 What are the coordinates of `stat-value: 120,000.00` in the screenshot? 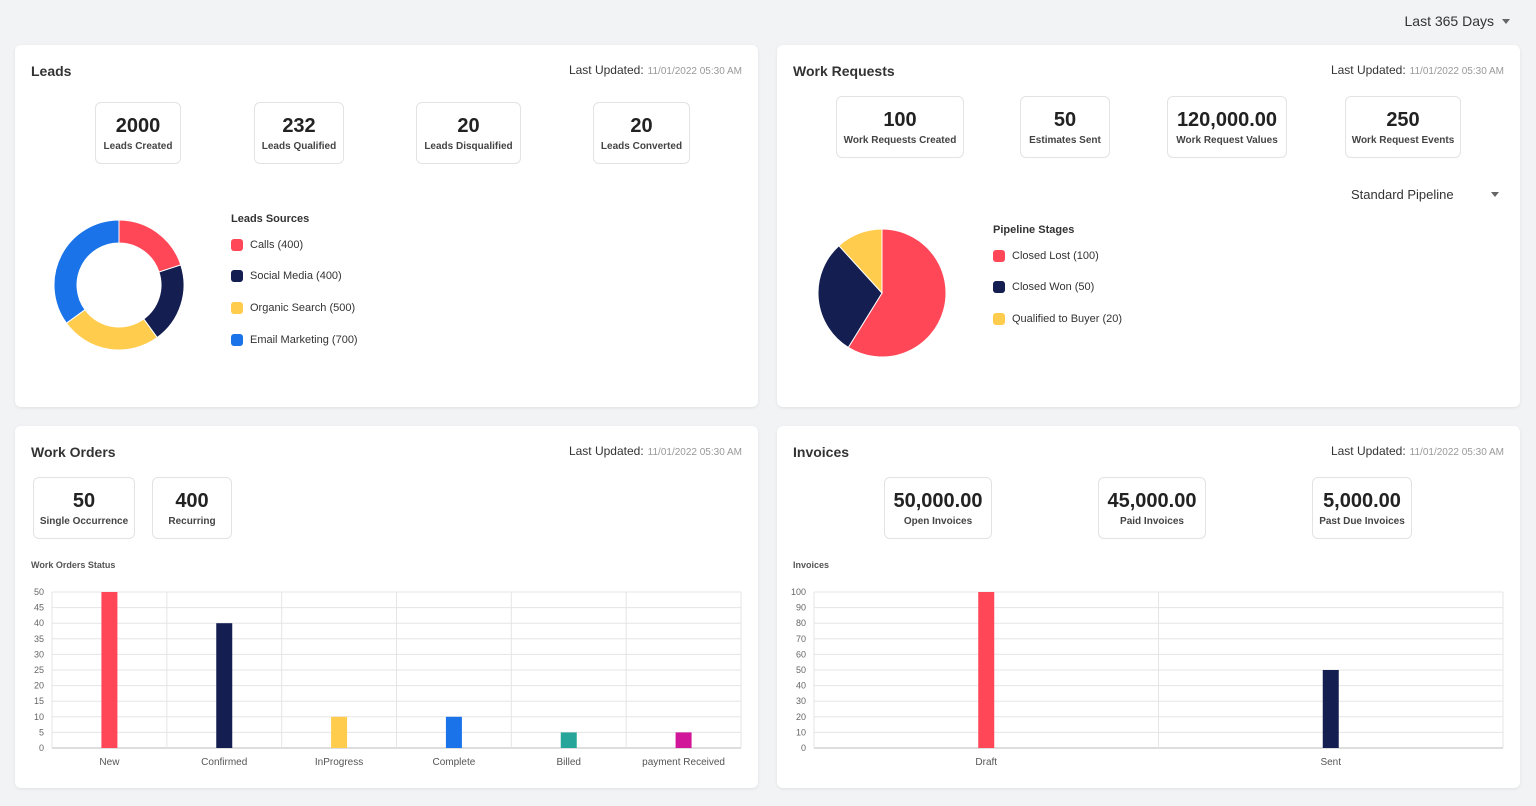 It's located at (1227, 120).